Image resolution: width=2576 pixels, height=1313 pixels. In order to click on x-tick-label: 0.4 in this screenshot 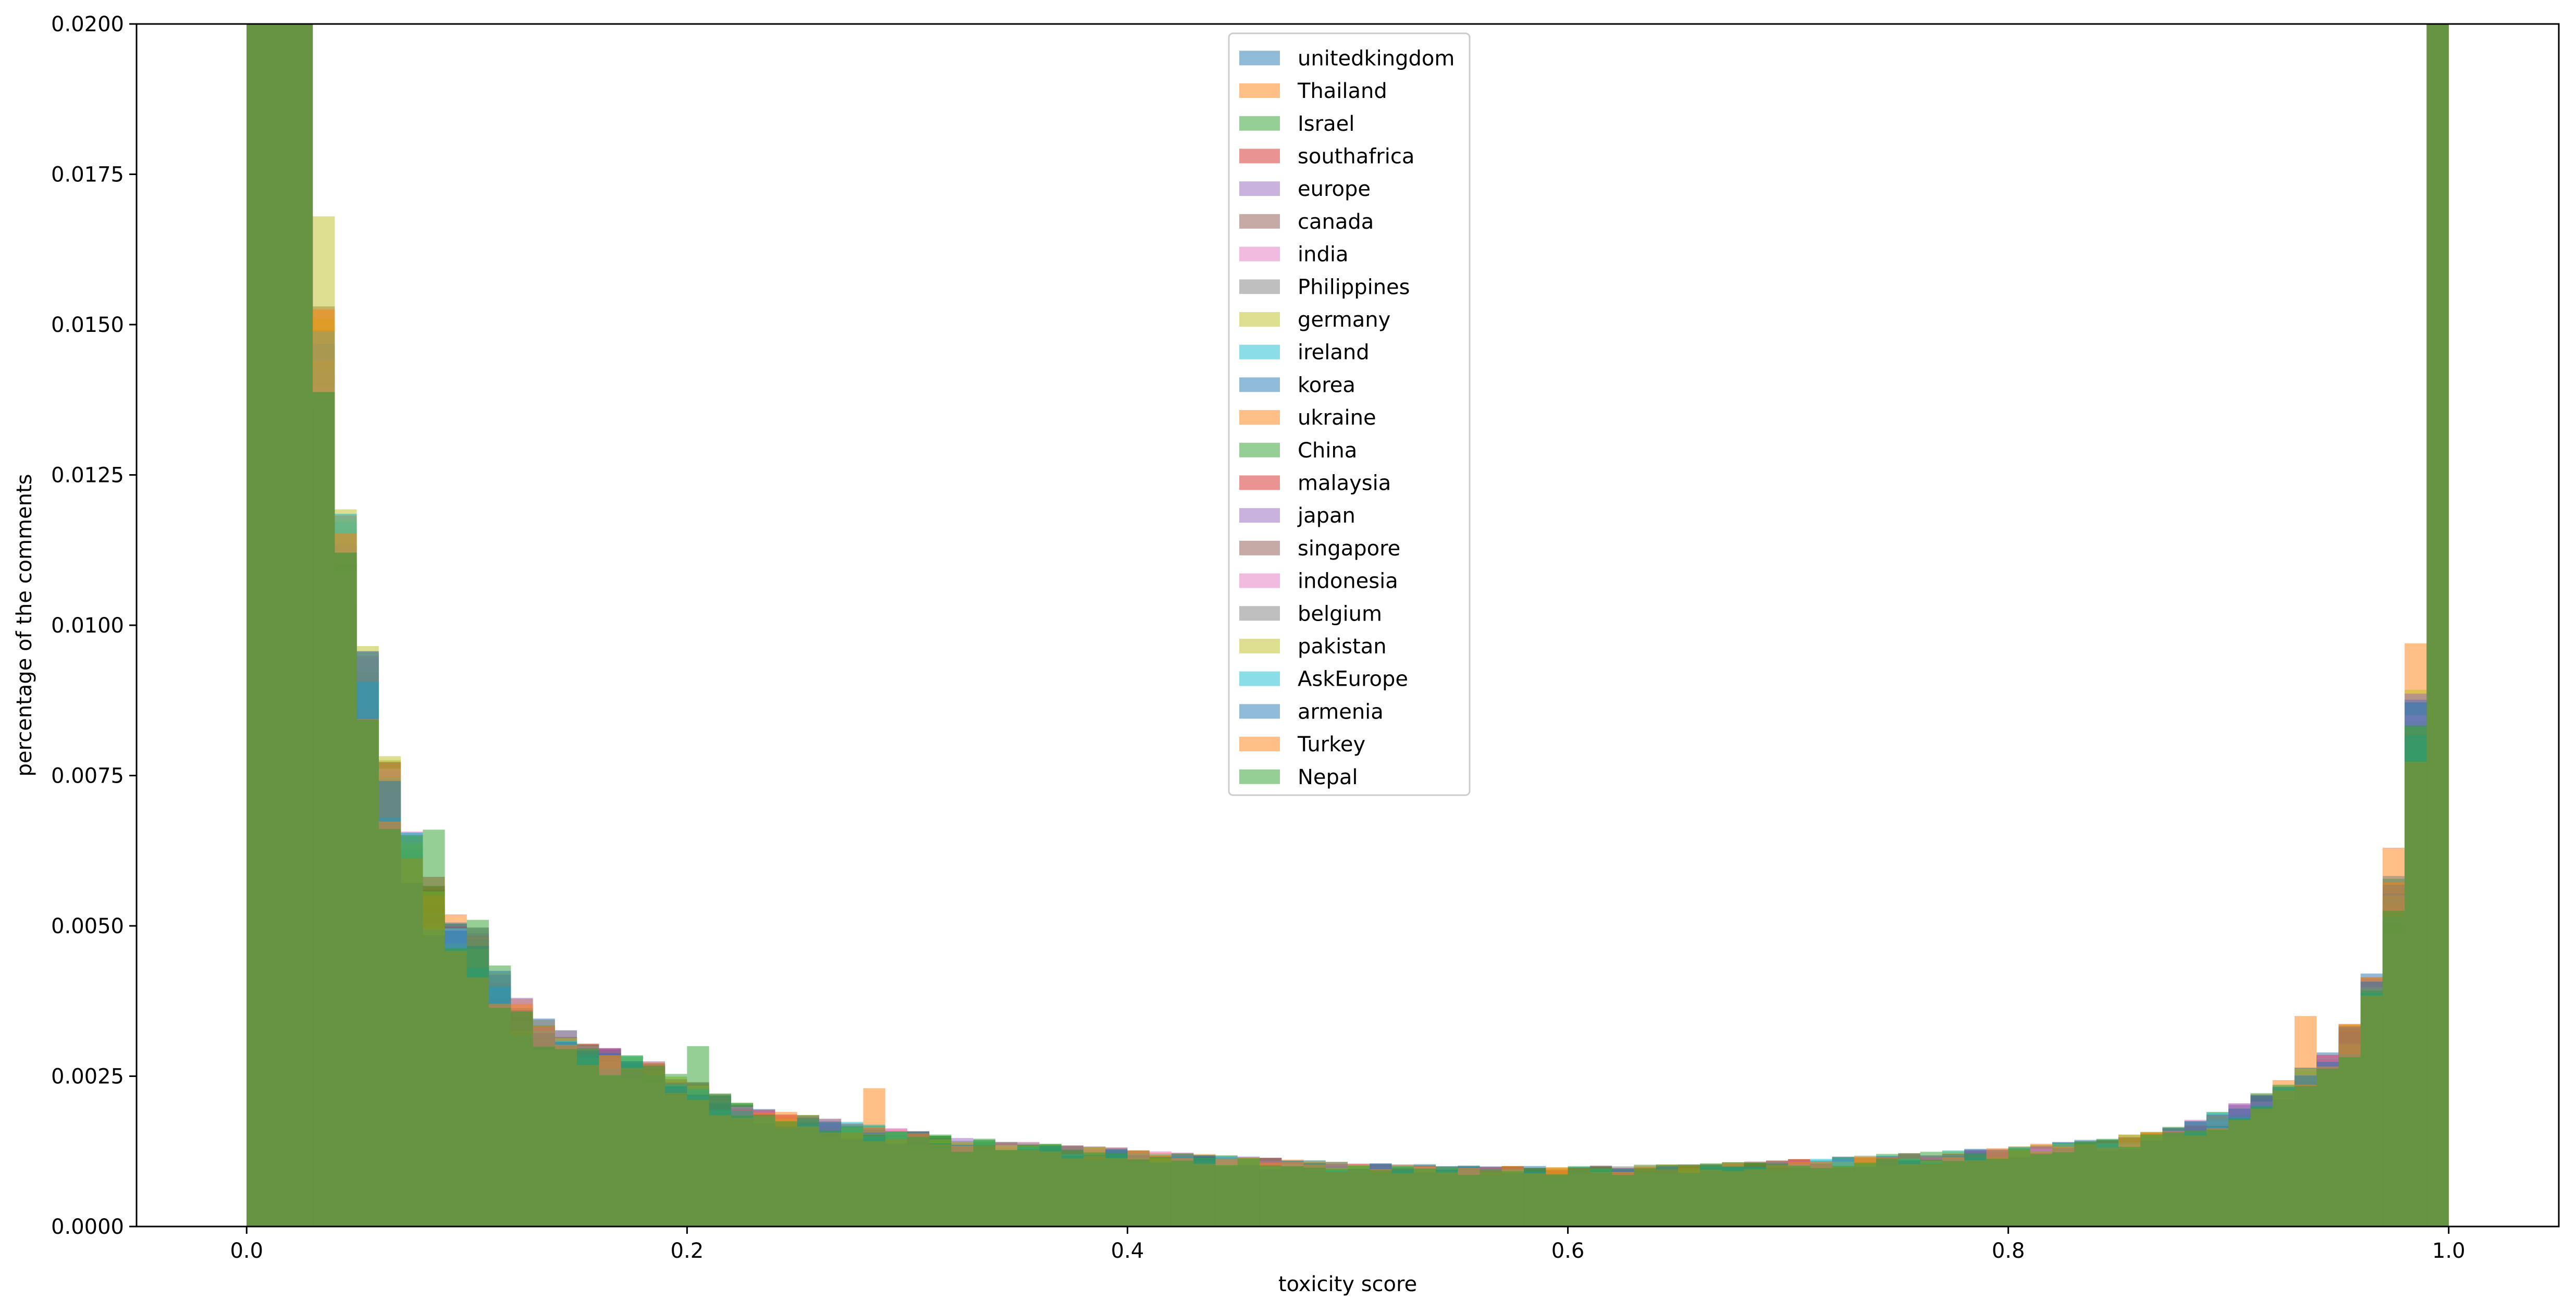, I will do `click(1127, 1251)`.